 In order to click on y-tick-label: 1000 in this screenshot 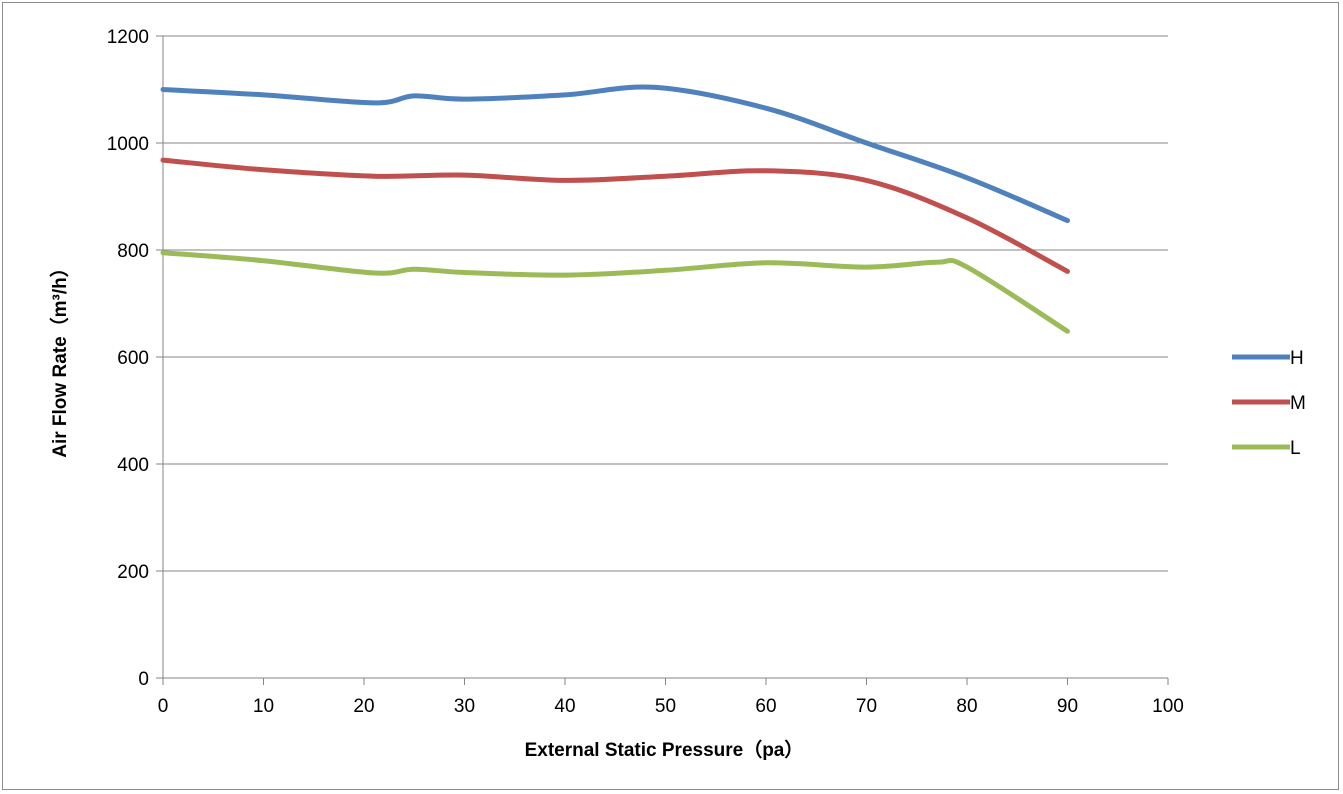, I will do `click(128, 144)`.